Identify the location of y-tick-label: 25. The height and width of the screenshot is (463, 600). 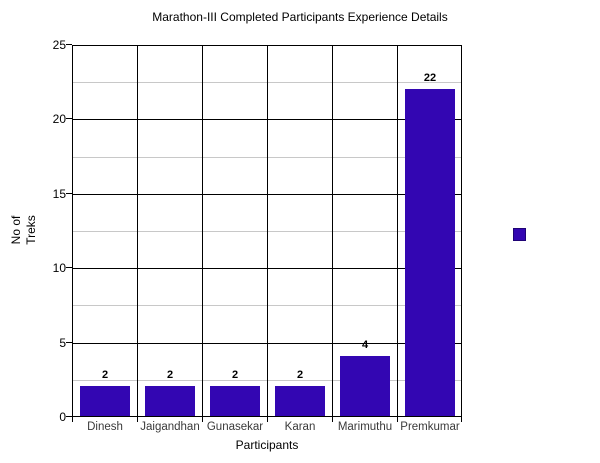
(59, 45).